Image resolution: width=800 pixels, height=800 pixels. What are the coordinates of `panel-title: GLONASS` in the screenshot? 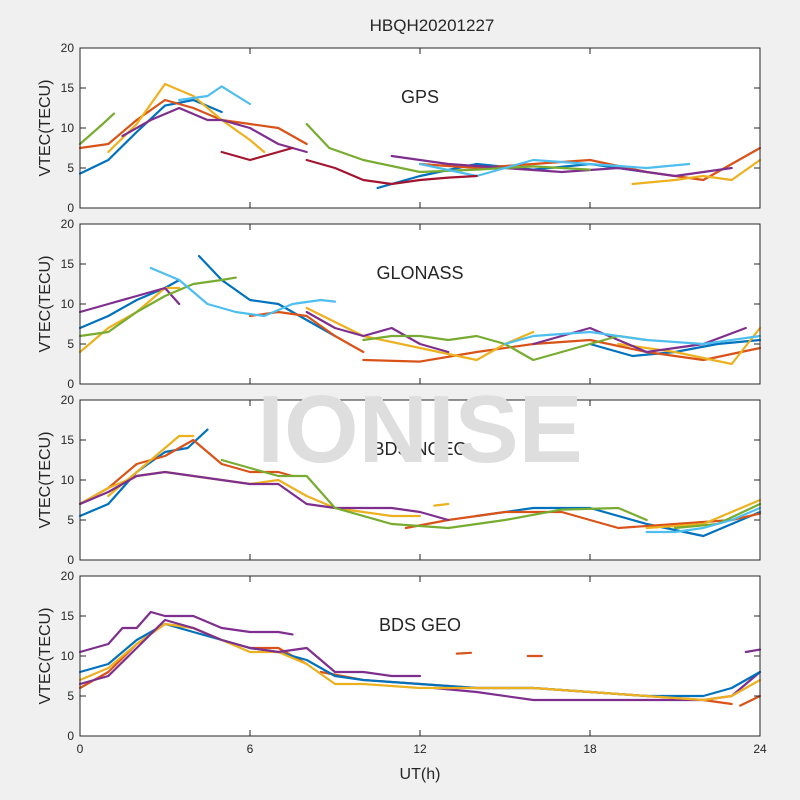 It's located at (419, 273).